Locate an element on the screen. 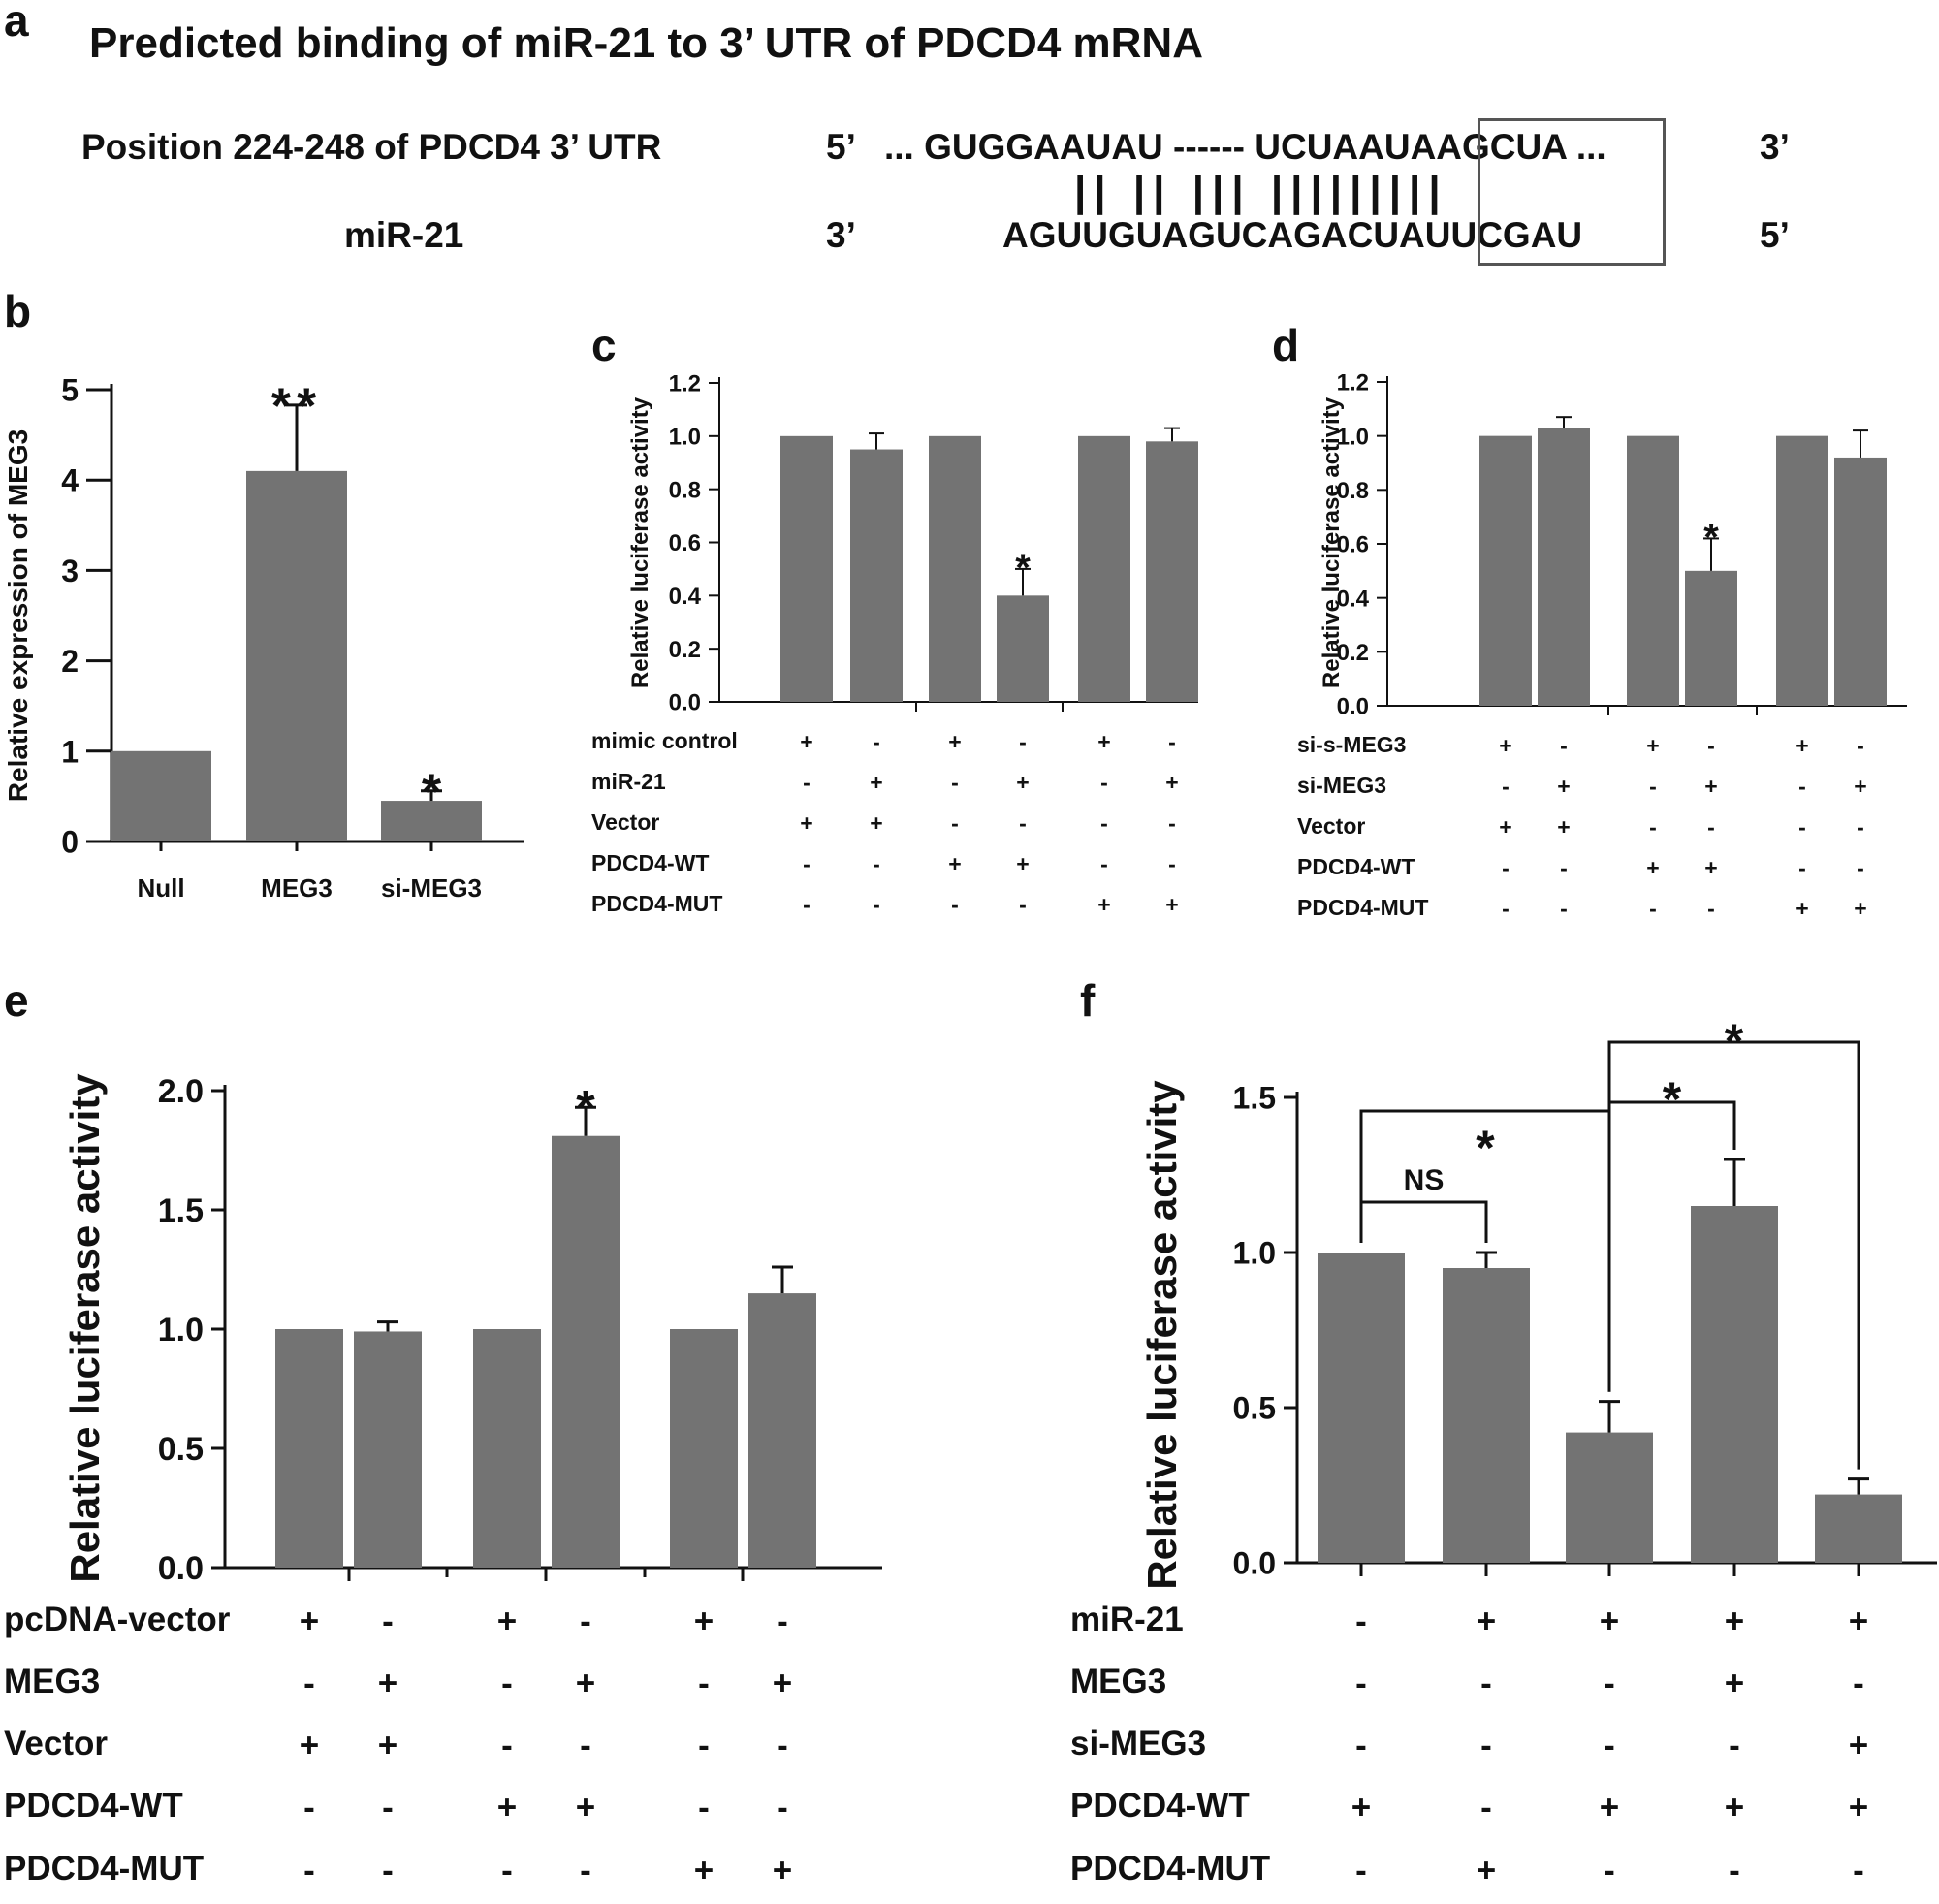 The height and width of the screenshot is (1904, 1939). chart-f-condition-label: MEG3 is located at coordinates (1118, 1681).